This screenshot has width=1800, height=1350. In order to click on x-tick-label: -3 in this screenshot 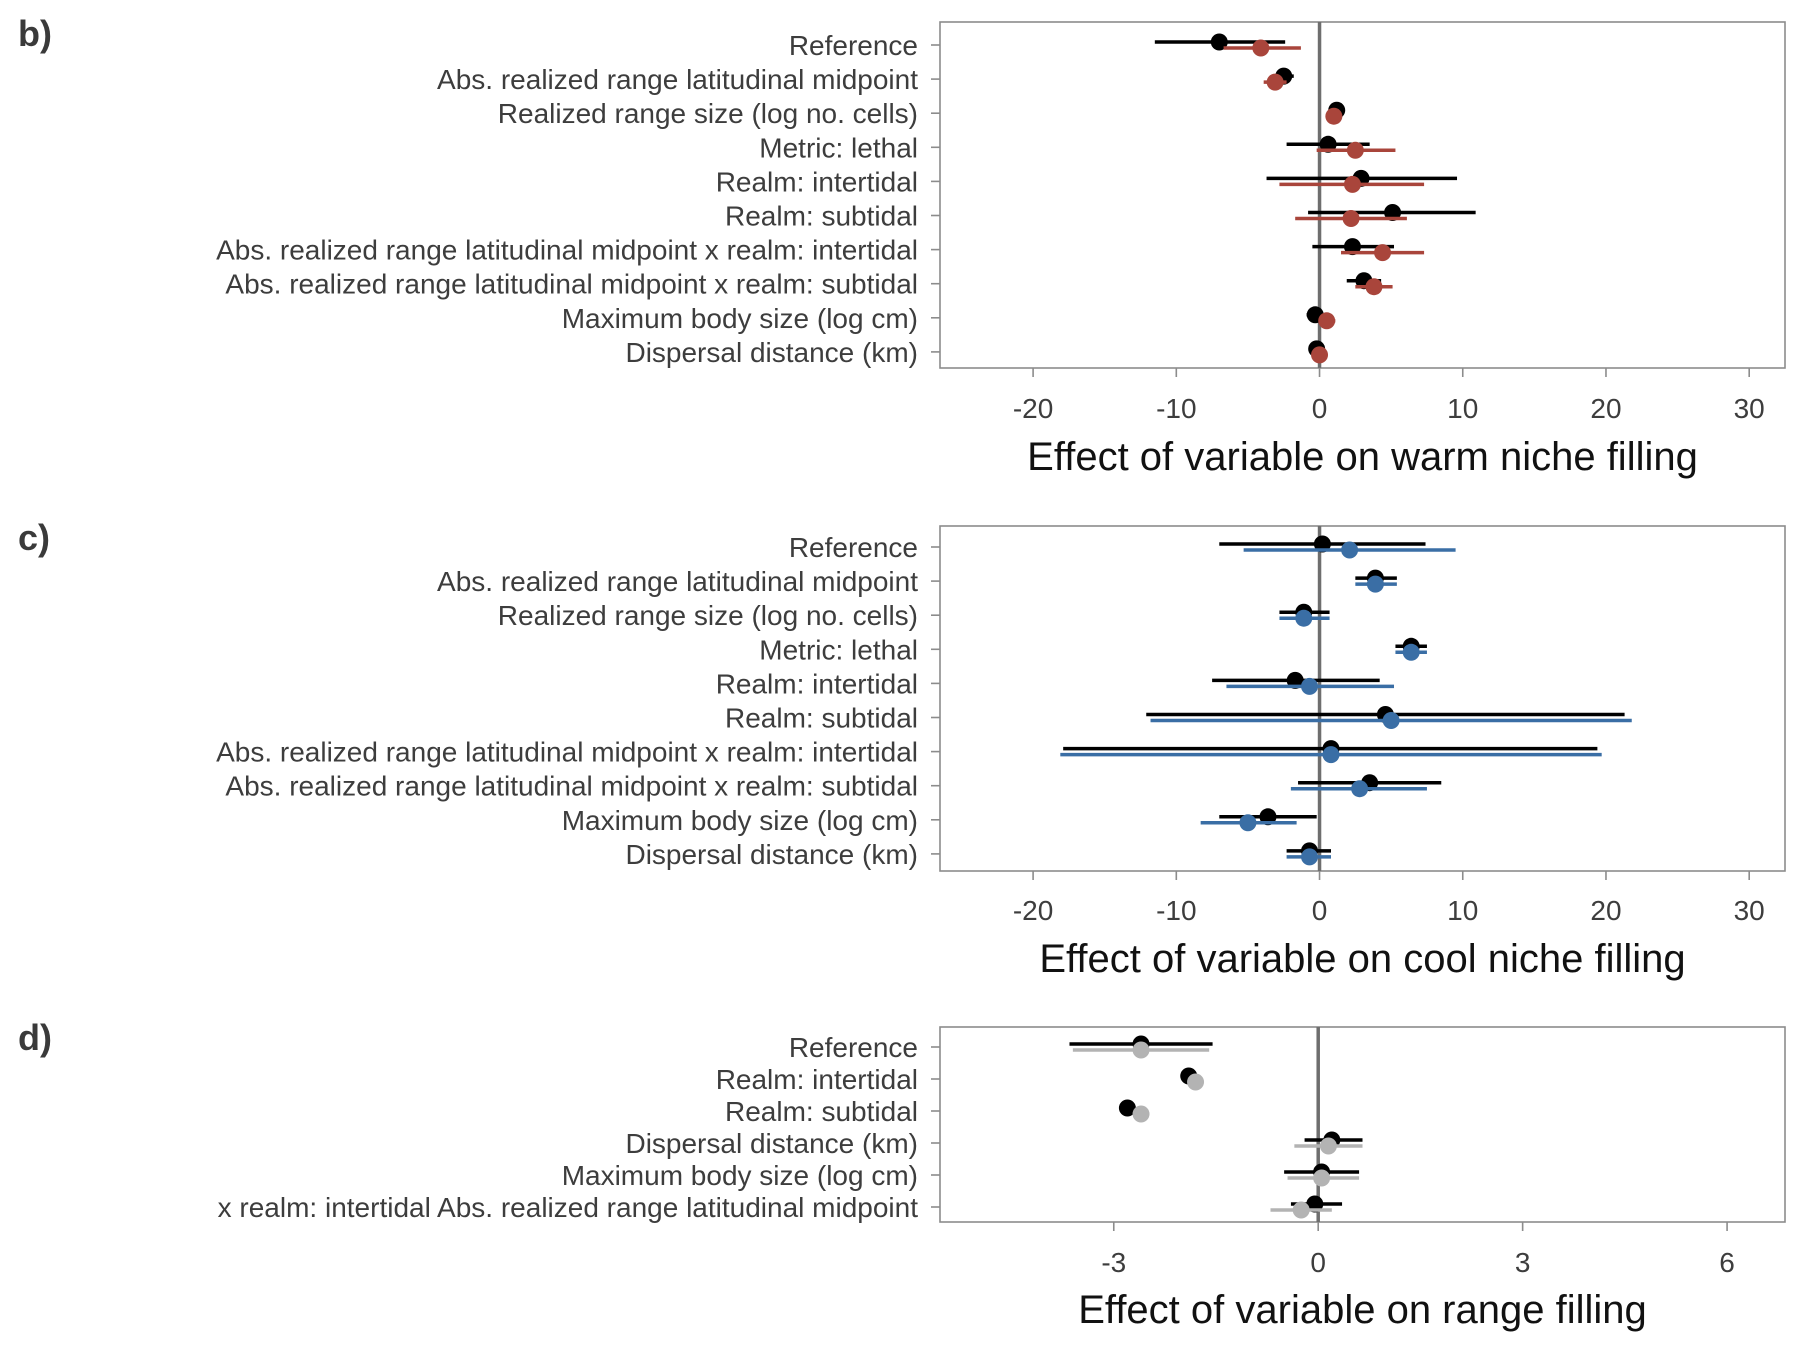, I will do `click(1113, 1262)`.